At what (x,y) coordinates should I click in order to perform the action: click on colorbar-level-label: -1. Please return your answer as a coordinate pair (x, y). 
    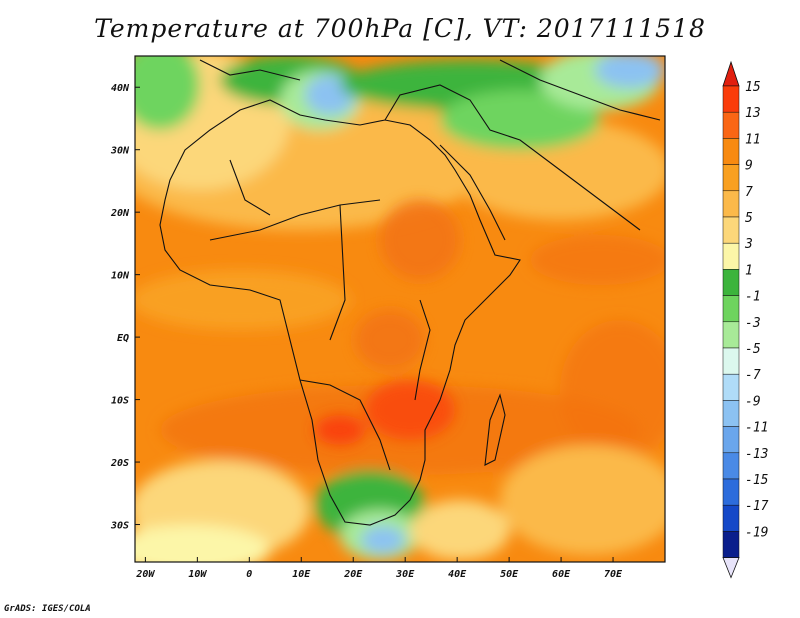
    Looking at the image, I should click on (753, 297).